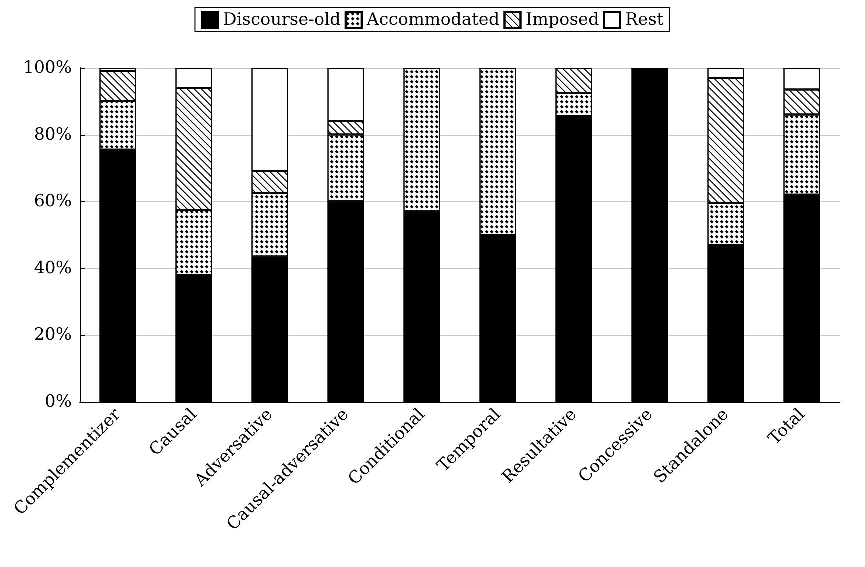 The width and height of the screenshot is (865, 567). I want to click on legend-label: Rest, so click(644, 20).